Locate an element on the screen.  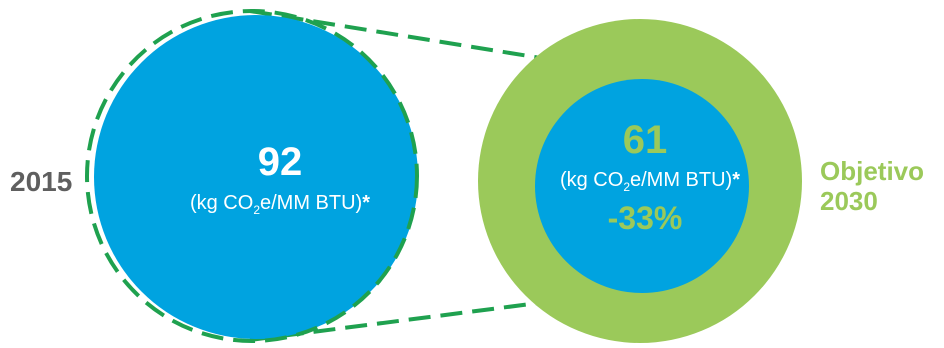
year-2015-label: 2015 is located at coordinates (41, 181).